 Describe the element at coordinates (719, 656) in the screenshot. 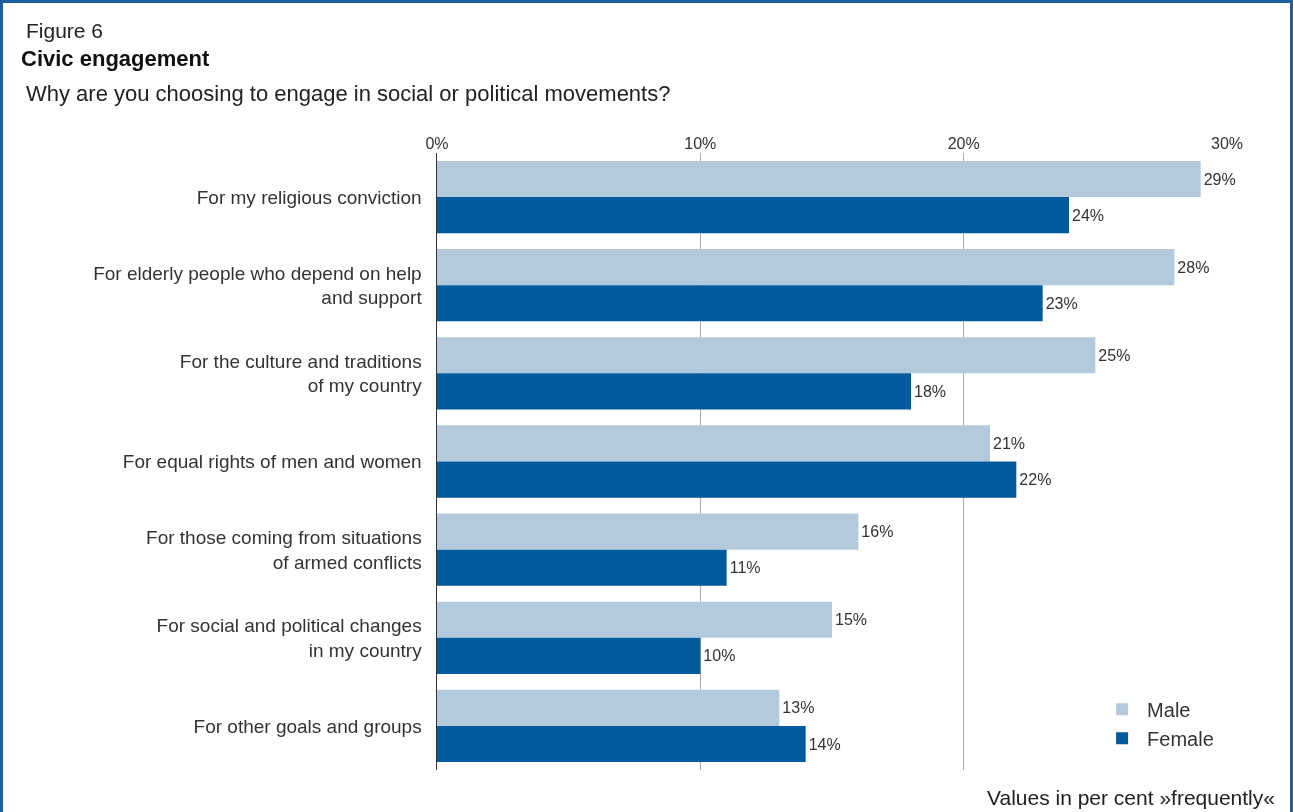

I see `data-label: 10%` at that location.